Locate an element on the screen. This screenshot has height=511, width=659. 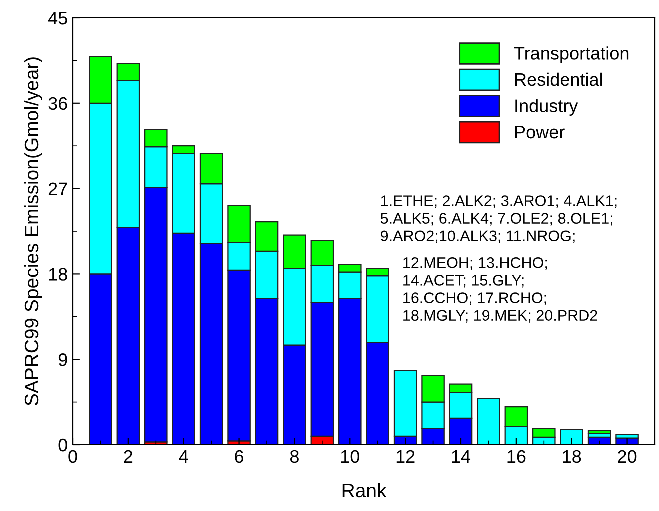
y-tick-label: 27 is located at coordinates (58, 189).